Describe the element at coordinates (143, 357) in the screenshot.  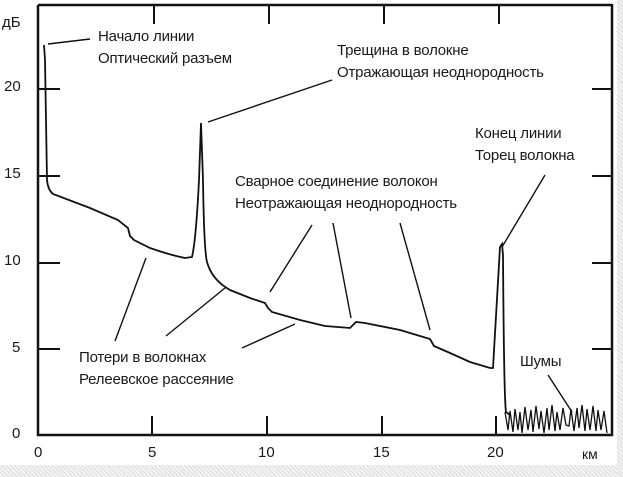
I see `label-fiber-loss: Потери в волокнах` at that location.